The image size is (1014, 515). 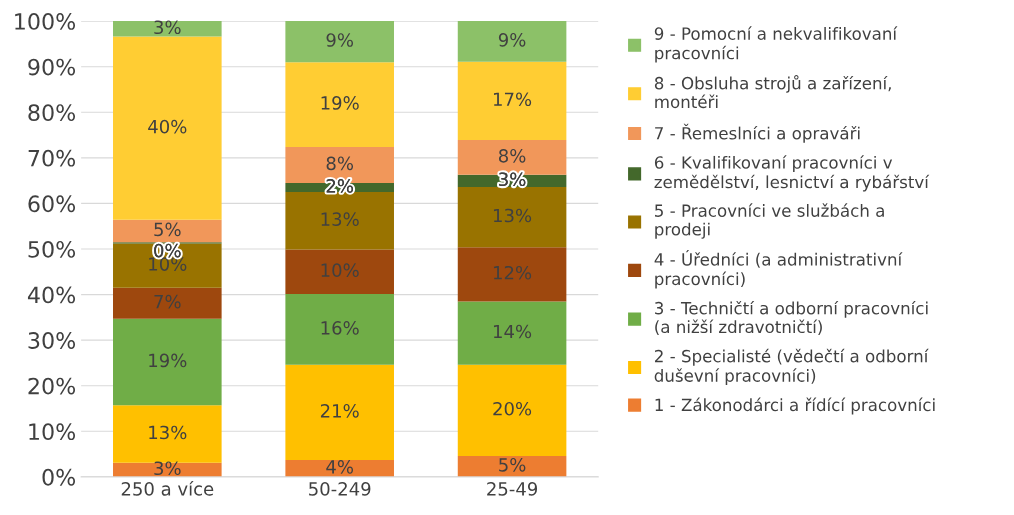 I want to click on y-tick-label: 30%, so click(x=52, y=340).